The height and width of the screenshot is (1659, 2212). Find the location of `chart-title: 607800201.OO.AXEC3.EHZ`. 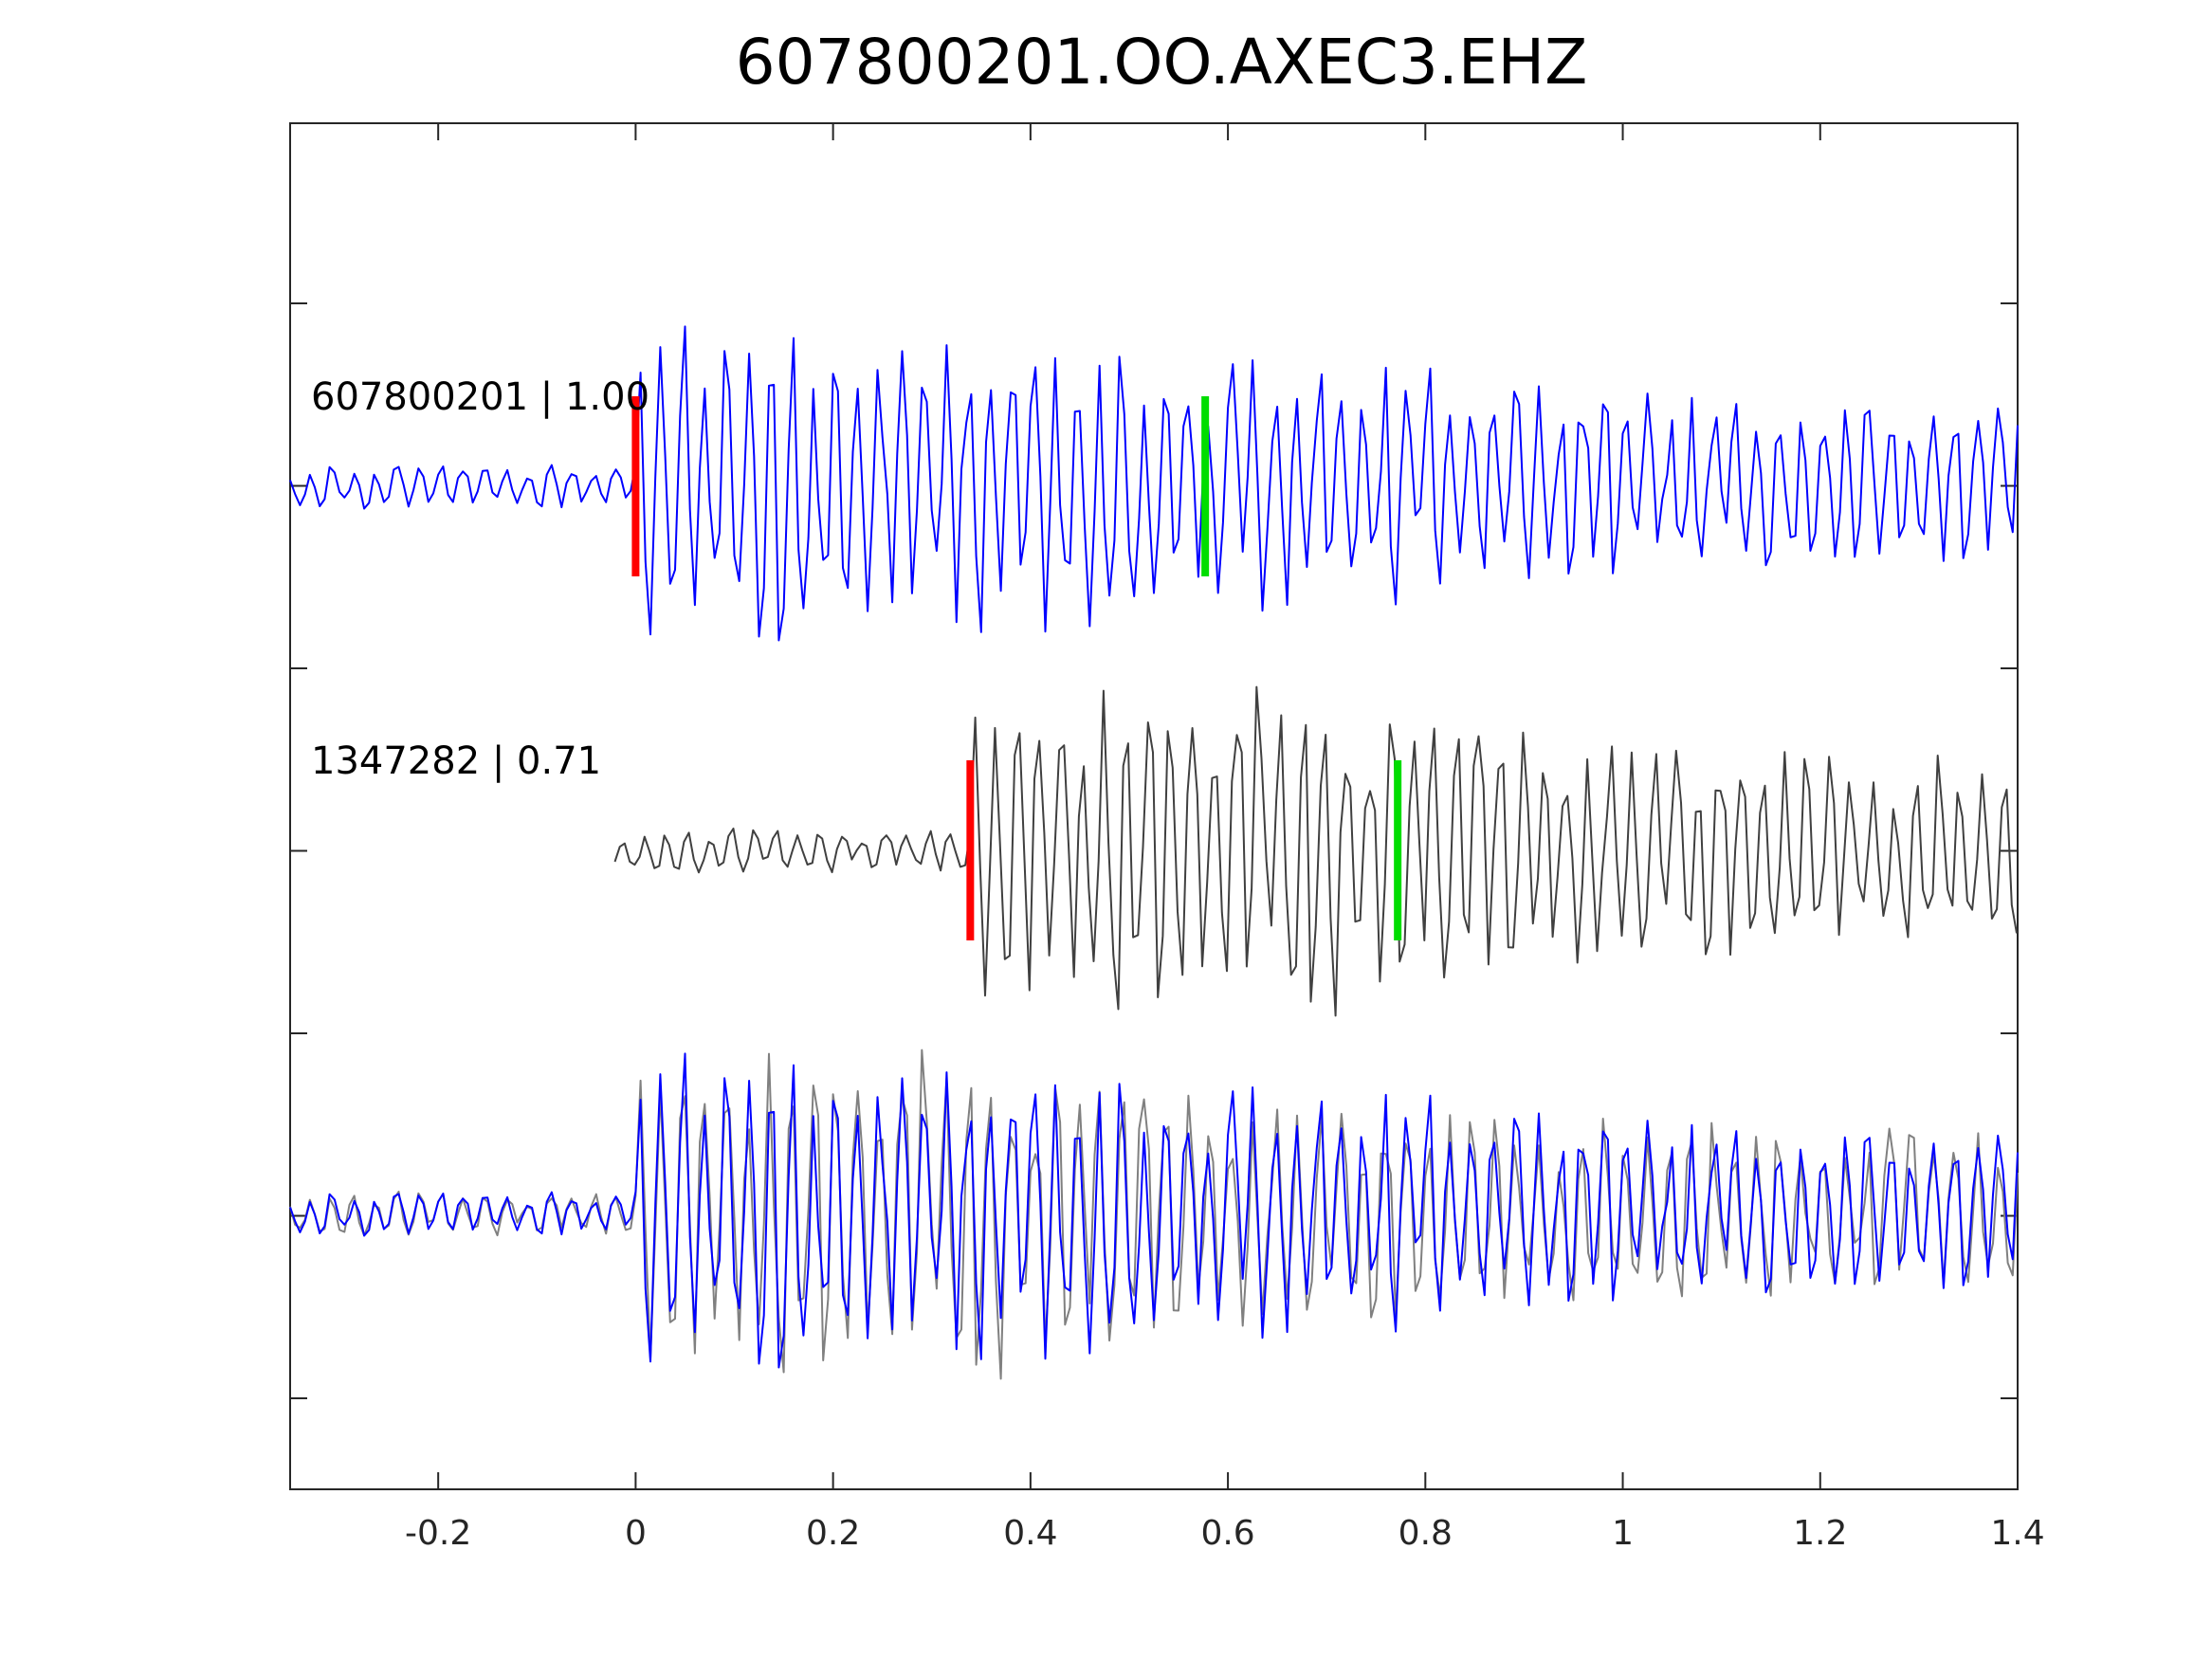

chart-title: 607800201.OO.AXEC3.EHZ is located at coordinates (1162, 62).